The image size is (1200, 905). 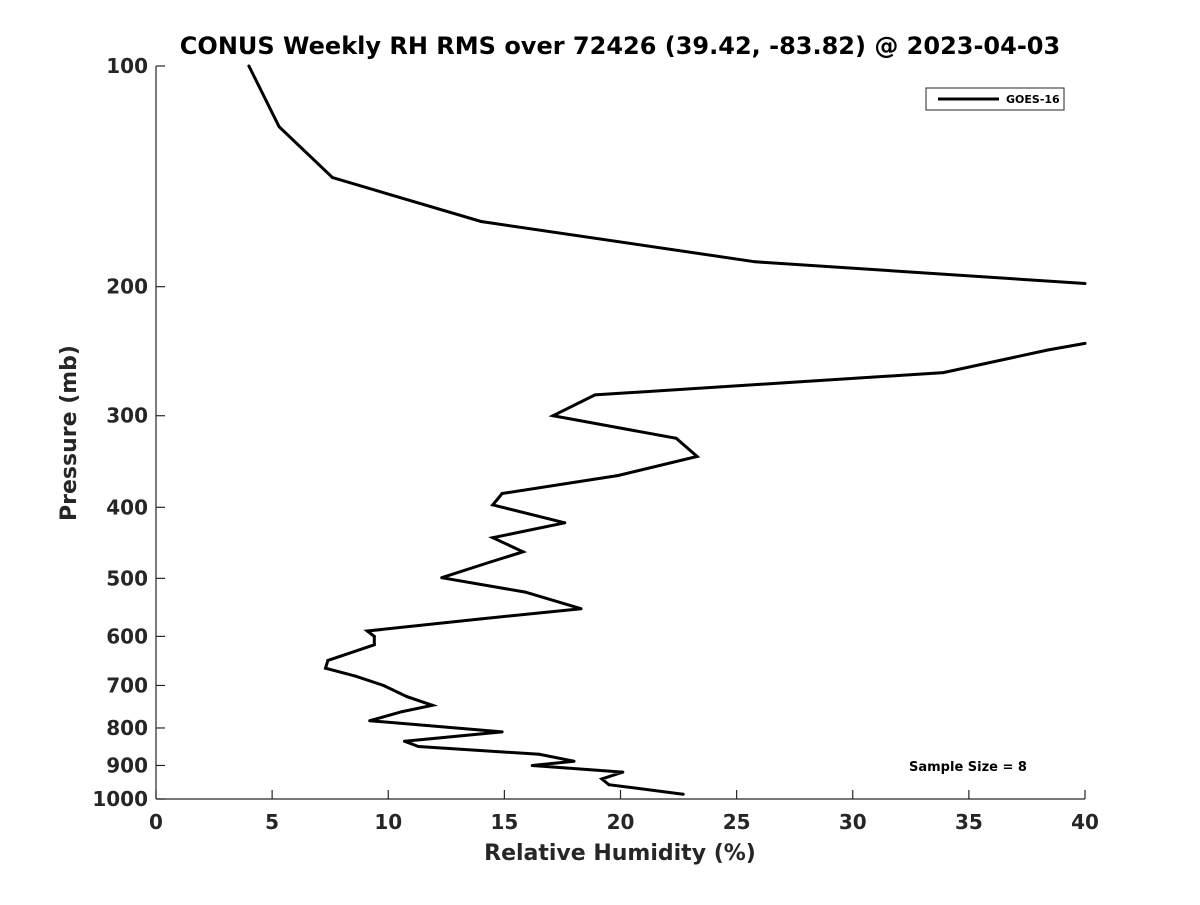 I want to click on x-tick-label: 20, so click(x=621, y=822).